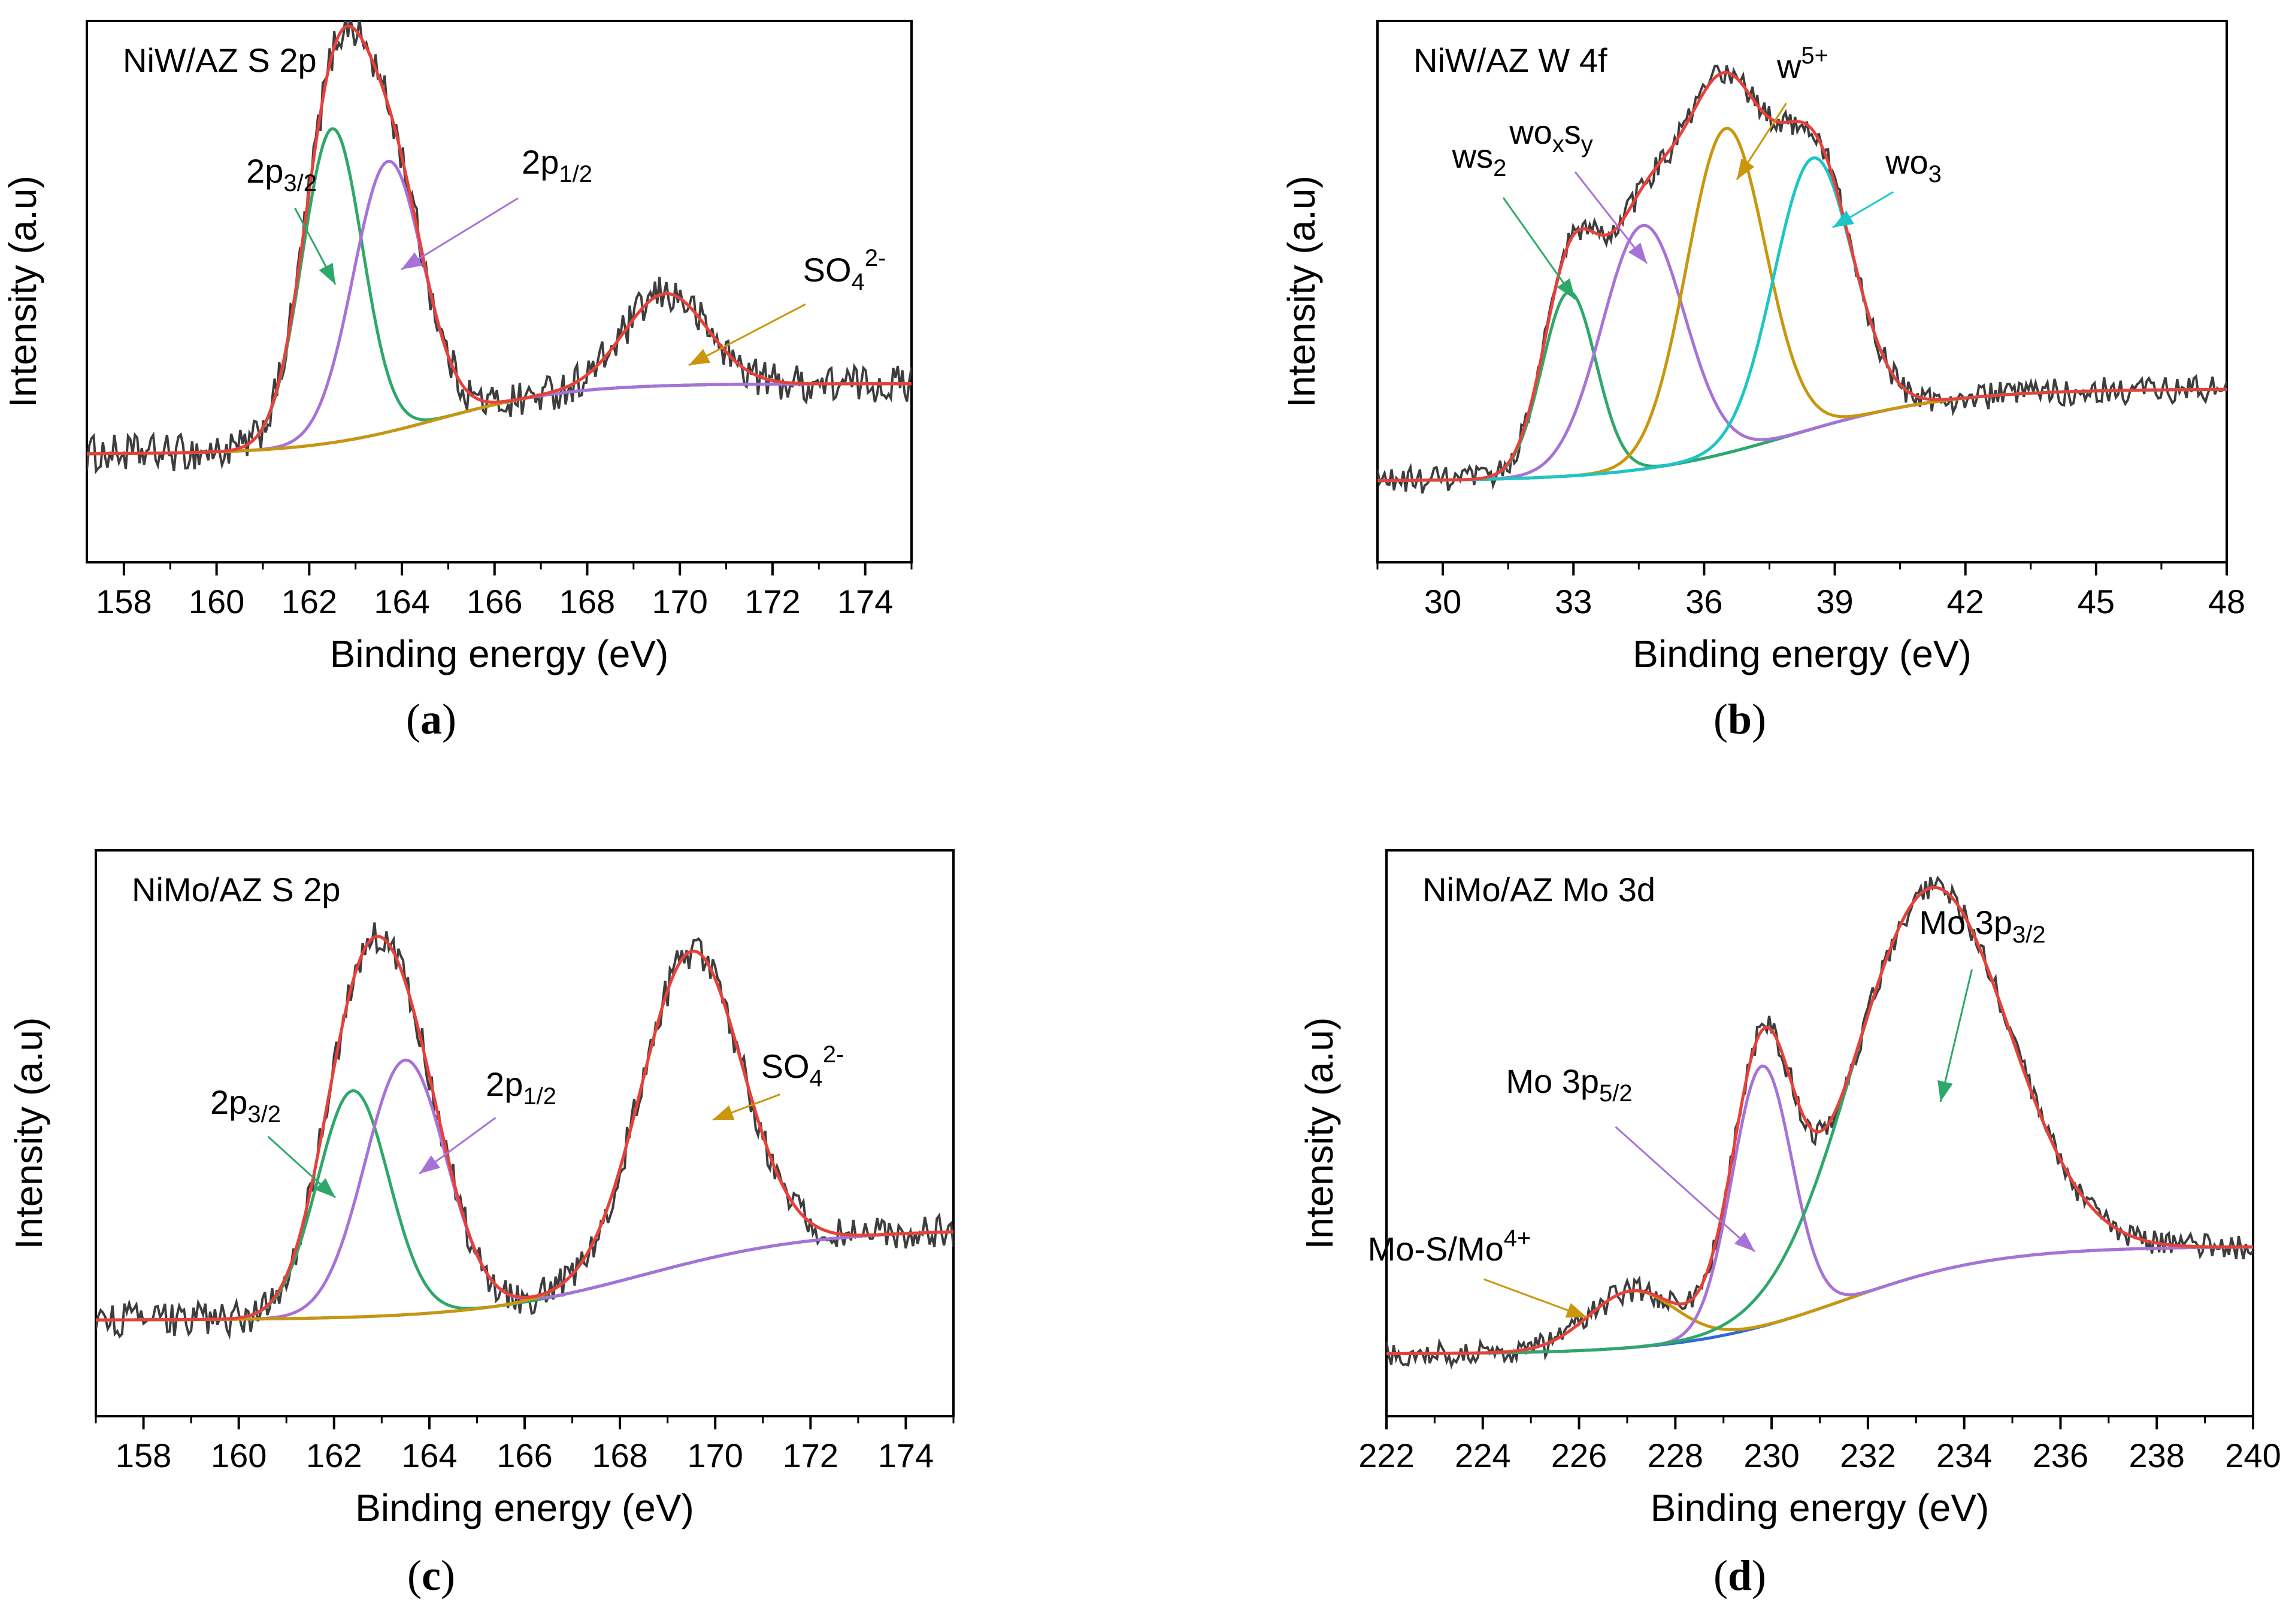  I want to click on annotation-label: woxsy, so click(1551, 135).